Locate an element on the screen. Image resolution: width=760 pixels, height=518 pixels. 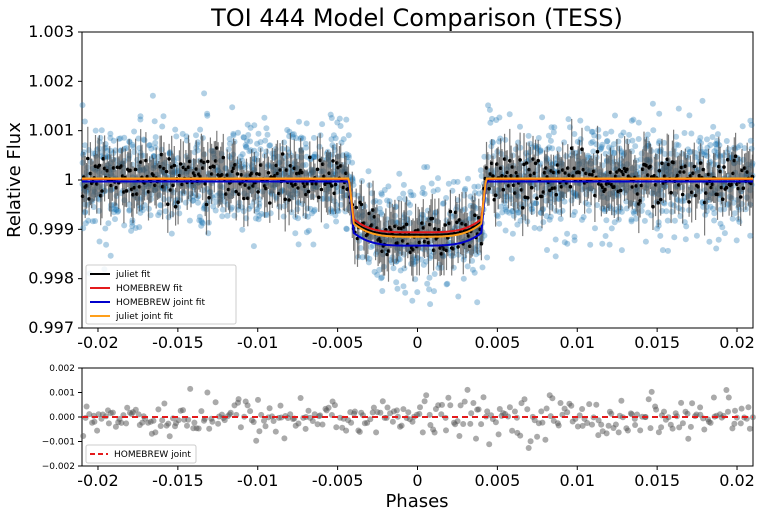
residual-xtick-label: 0 is located at coordinates (417, 480).